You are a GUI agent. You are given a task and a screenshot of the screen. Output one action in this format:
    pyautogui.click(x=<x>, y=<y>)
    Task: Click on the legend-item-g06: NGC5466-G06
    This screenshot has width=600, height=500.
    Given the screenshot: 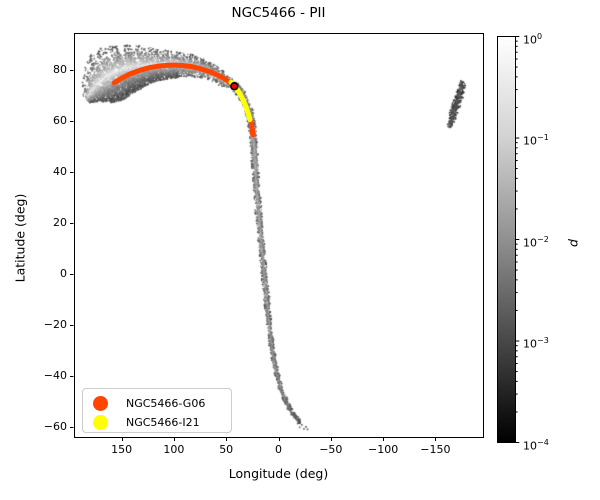 What is the action you would take?
    pyautogui.click(x=162, y=403)
    